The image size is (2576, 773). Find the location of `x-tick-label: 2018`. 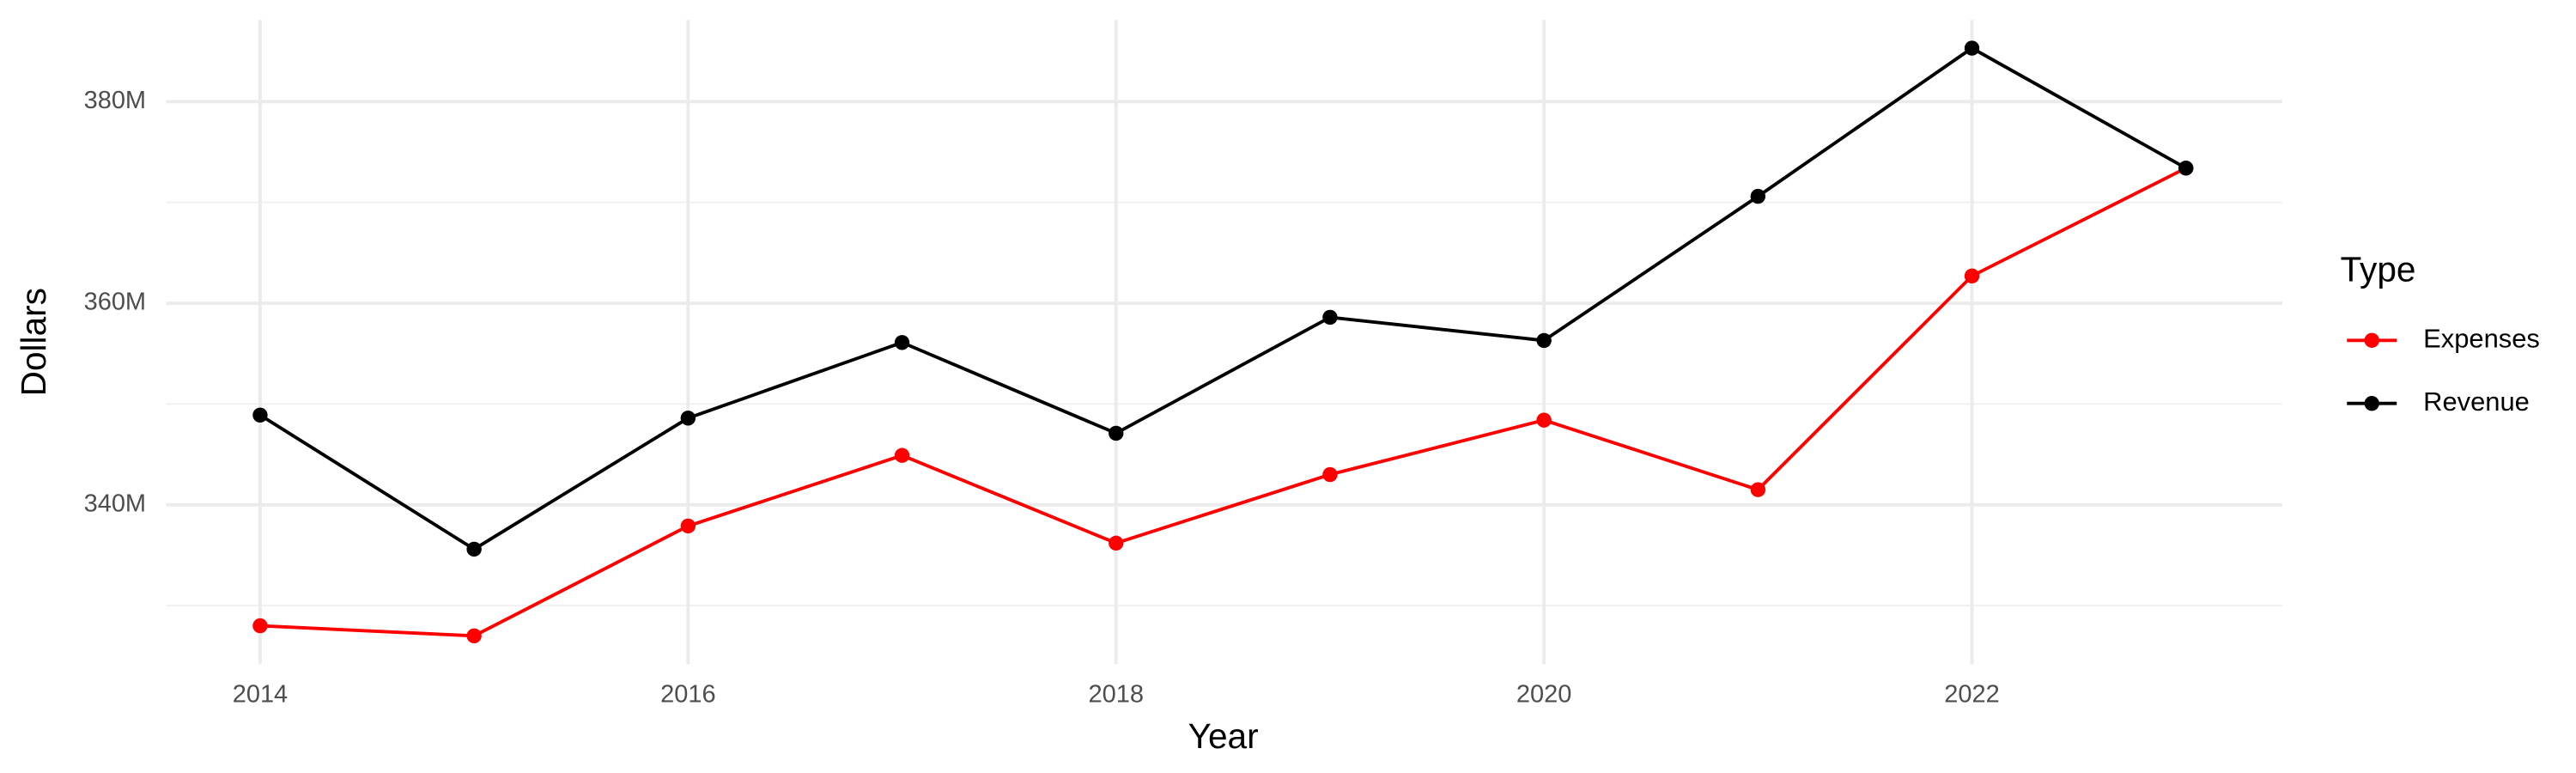

x-tick-label: 2018 is located at coordinates (1115, 695).